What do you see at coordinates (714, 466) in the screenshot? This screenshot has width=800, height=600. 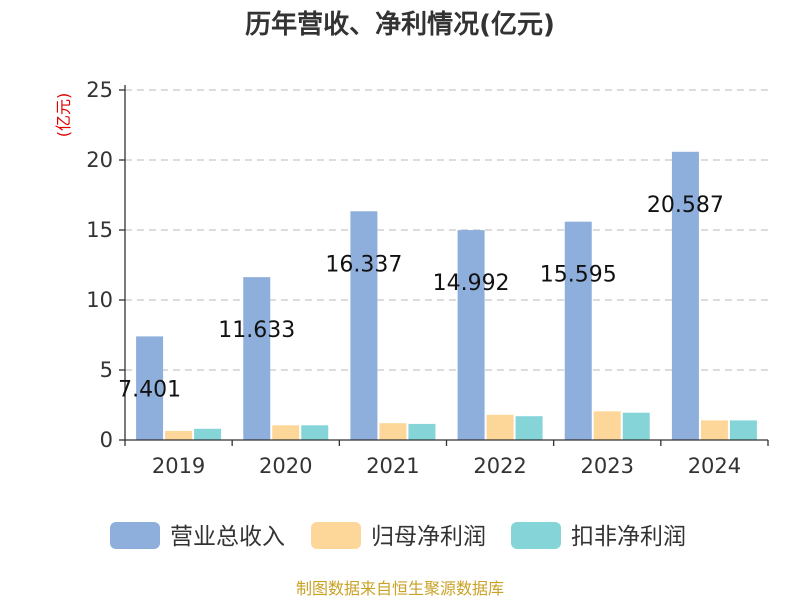 I see `x-tick-label: 2024` at bounding box center [714, 466].